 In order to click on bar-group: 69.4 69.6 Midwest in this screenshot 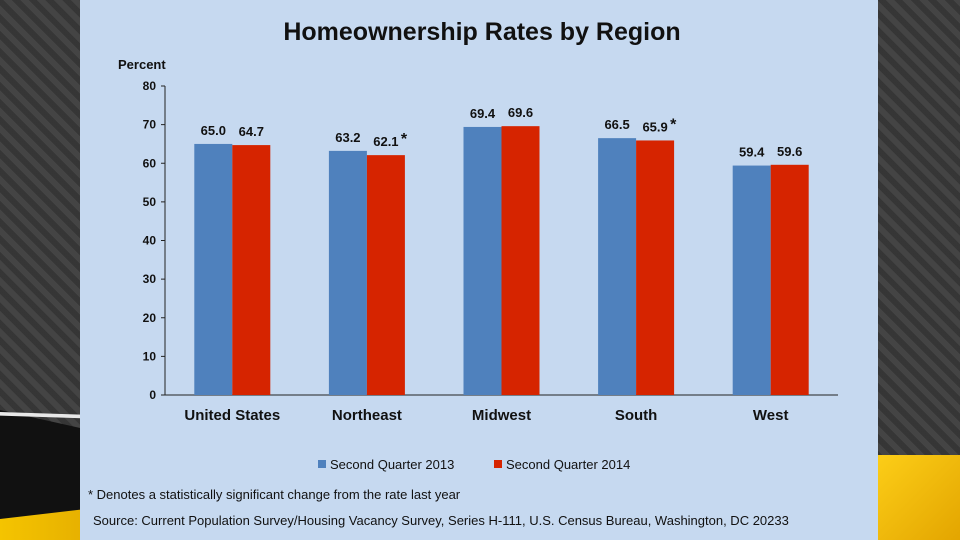, I will do `click(501, 264)`.